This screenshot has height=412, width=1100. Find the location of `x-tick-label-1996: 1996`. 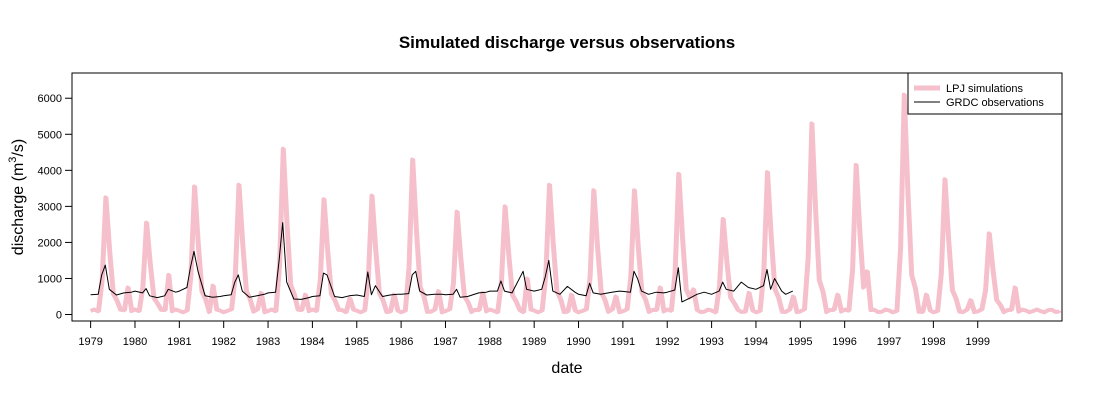

x-tick-label-1996: 1996 is located at coordinates (844, 342).